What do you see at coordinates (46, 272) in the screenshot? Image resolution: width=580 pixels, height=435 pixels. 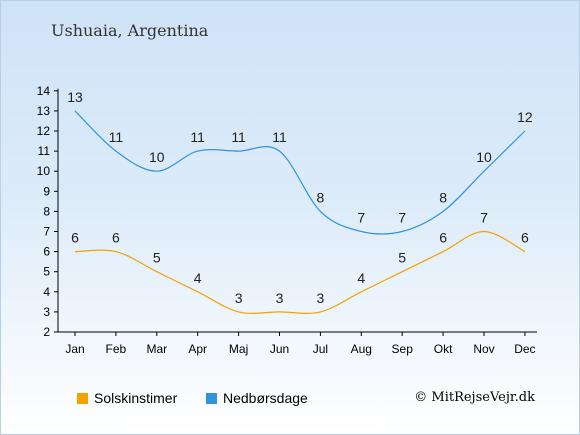 I see `y-tick-label: 5` at bounding box center [46, 272].